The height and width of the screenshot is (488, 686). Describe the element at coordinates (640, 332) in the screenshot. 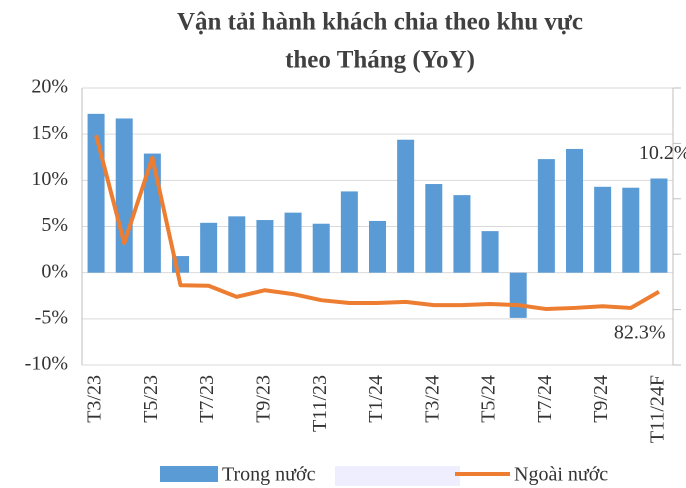

I see `data-label: 82.3%` at that location.